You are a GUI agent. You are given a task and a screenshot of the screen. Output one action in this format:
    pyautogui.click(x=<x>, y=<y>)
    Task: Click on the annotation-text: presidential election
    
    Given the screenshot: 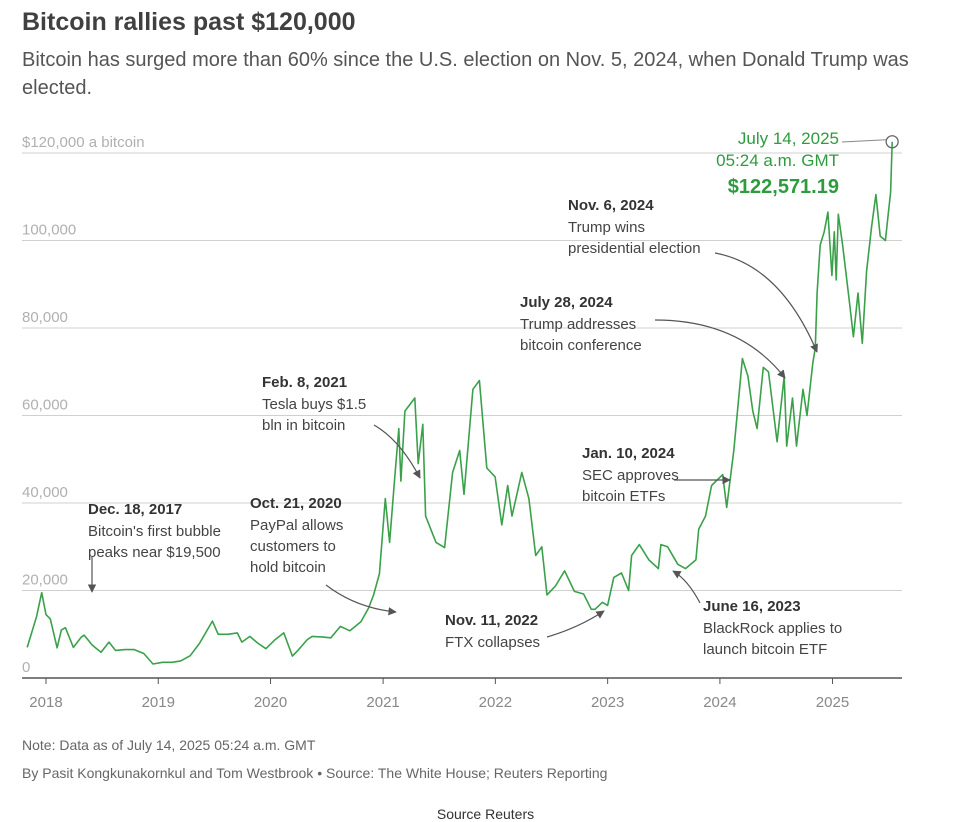 What is the action you would take?
    pyautogui.click(x=634, y=248)
    